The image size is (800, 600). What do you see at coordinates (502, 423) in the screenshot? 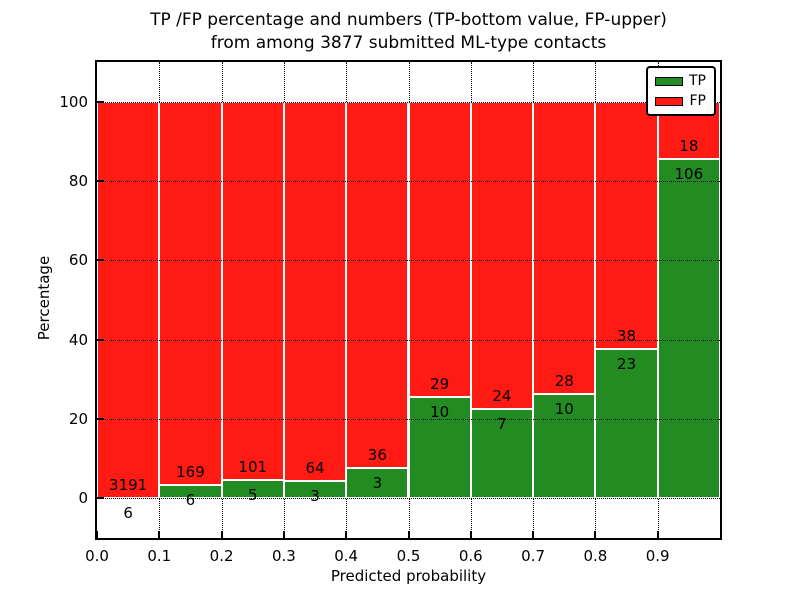
I see `bar-label-tp: 7` at bounding box center [502, 423].